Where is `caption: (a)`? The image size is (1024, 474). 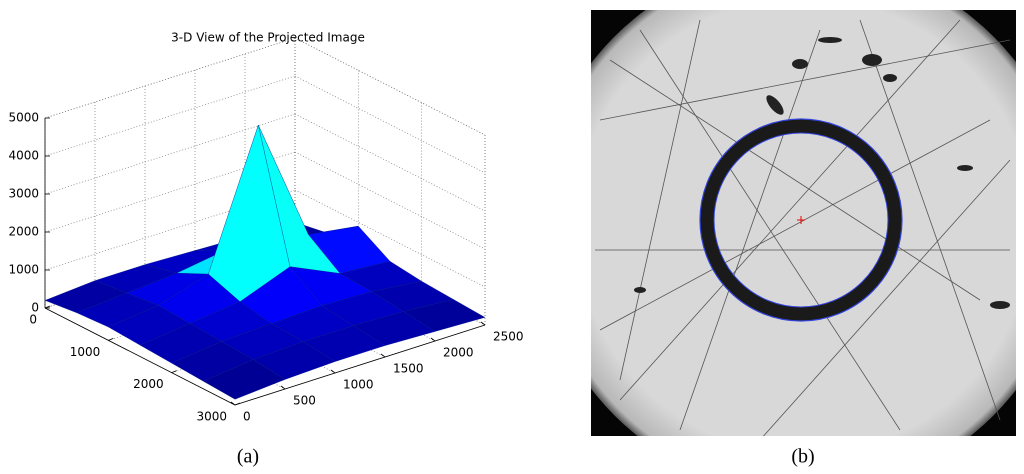
caption: (a) is located at coordinates (248, 457).